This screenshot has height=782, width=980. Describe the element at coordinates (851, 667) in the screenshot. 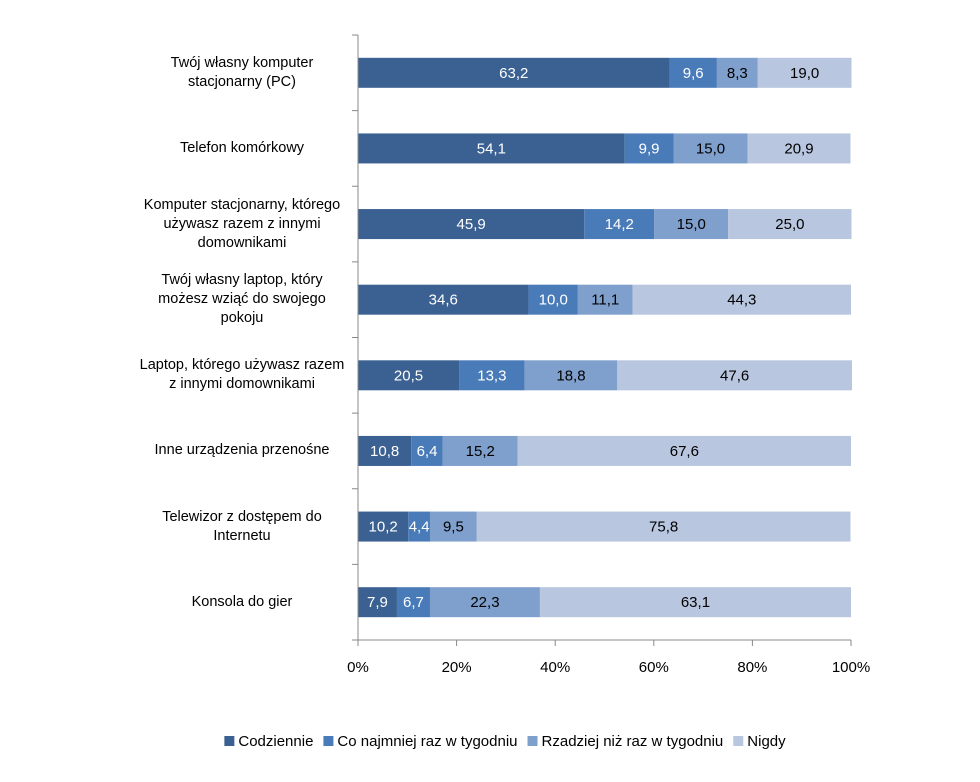

I see `x-tick-label: 100%` at that location.